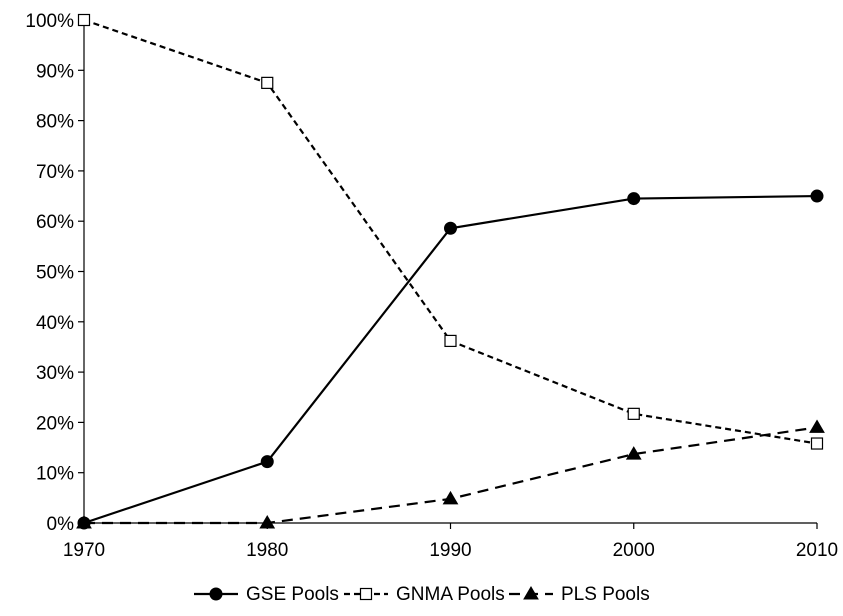 The height and width of the screenshot is (616, 843). What do you see at coordinates (55, 423) in the screenshot?
I see `y-tick-label: 20%` at bounding box center [55, 423].